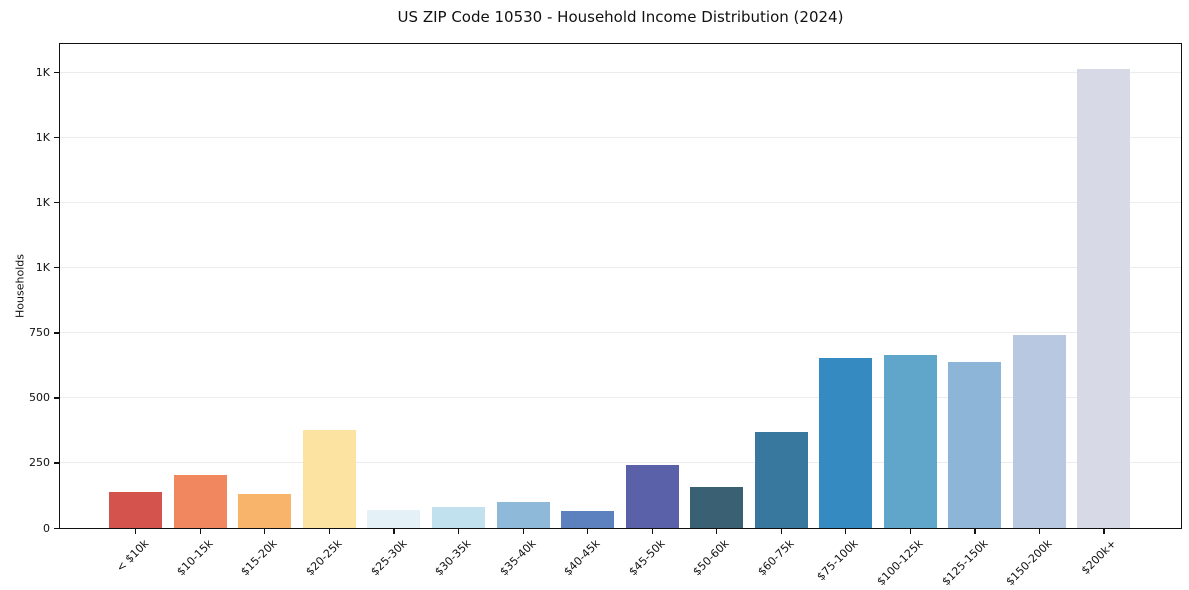 Image resolution: width=1189 pixels, height=590 pixels. What do you see at coordinates (458, 517) in the screenshot?
I see `bar-$30-35k` at bounding box center [458, 517].